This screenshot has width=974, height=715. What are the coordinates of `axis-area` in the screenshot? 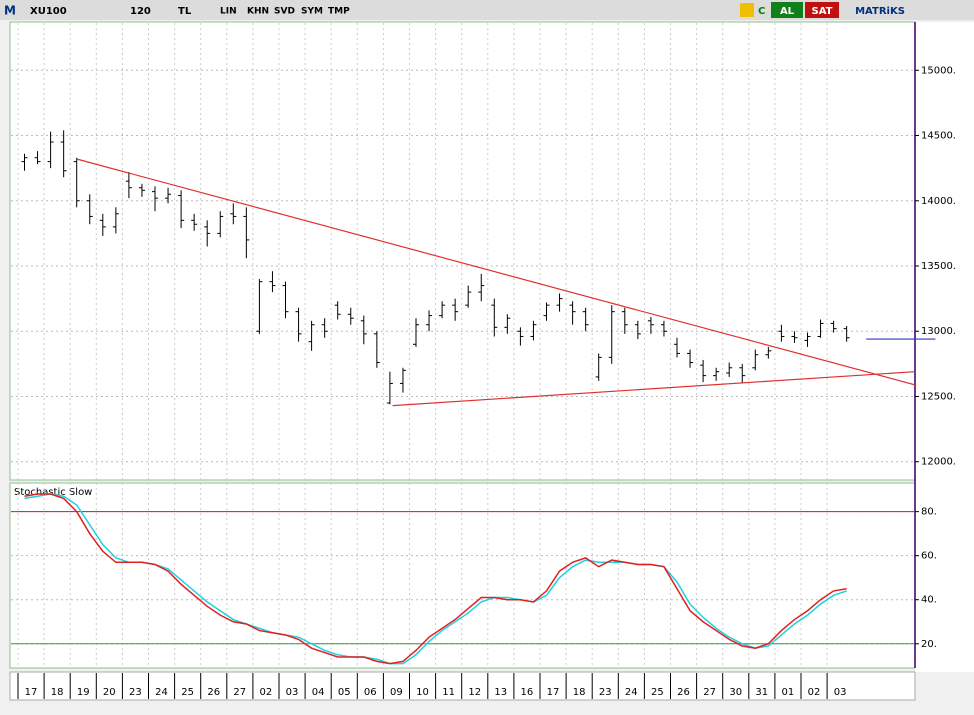 It's located at (944, 347).